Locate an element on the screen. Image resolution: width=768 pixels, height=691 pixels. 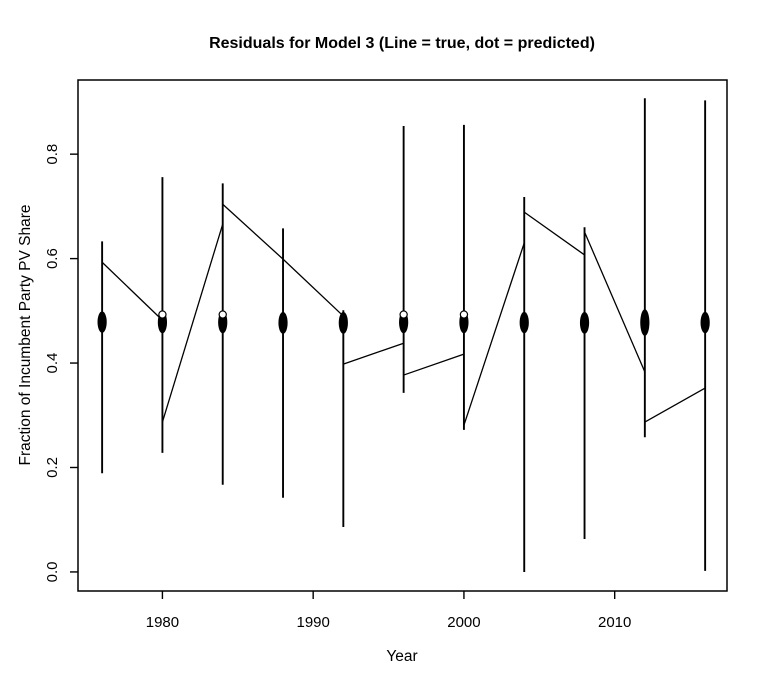
x-tick-label-1990: 1990 is located at coordinates (312, 622).